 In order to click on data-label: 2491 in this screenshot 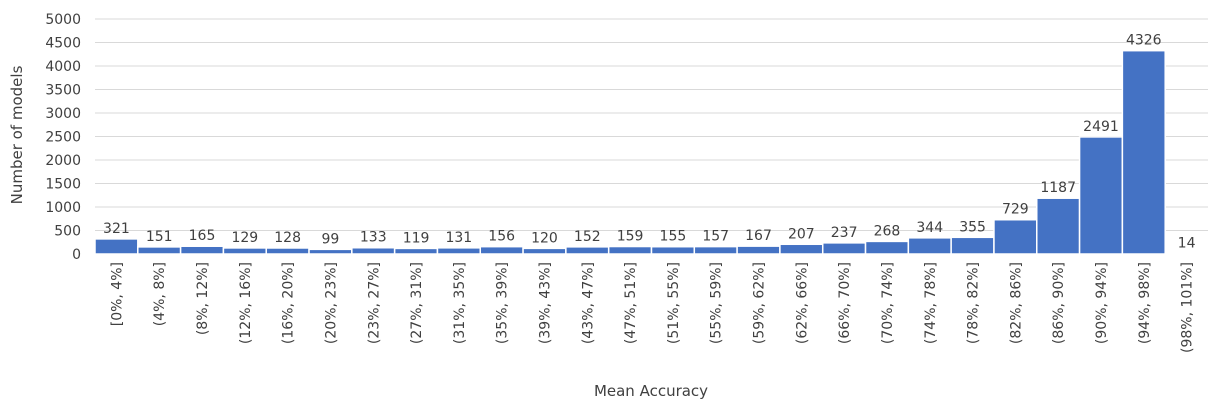, I will do `click(1101, 127)`.